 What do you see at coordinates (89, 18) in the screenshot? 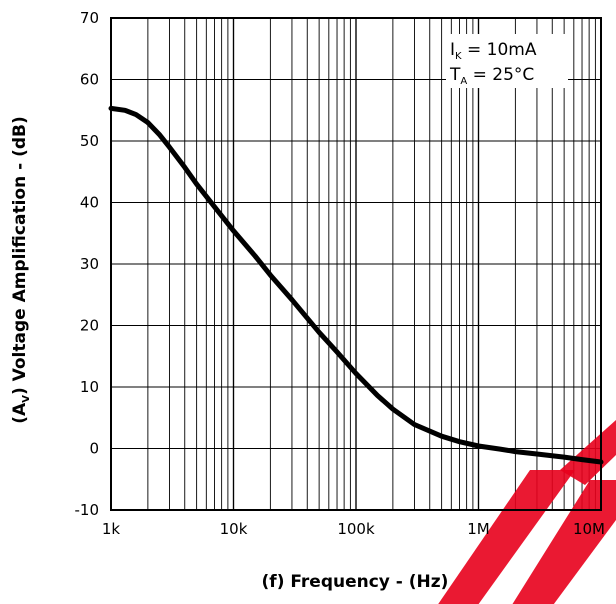
I see `y-tick-label: 70` at bounding box center [89, 18].